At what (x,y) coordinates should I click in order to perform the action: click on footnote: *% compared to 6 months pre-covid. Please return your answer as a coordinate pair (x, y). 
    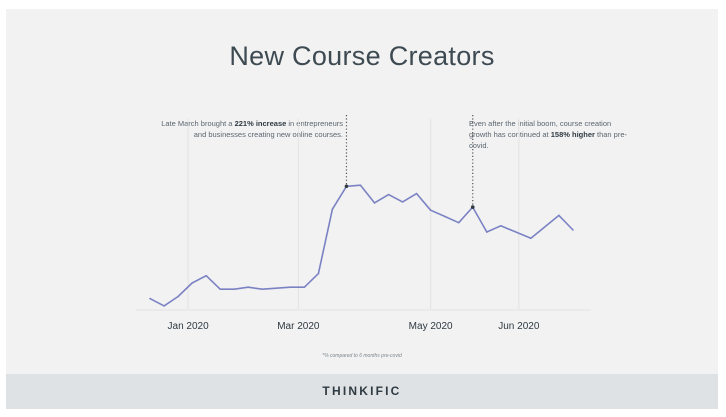
    Looking at the image, I should click on (362, 356).